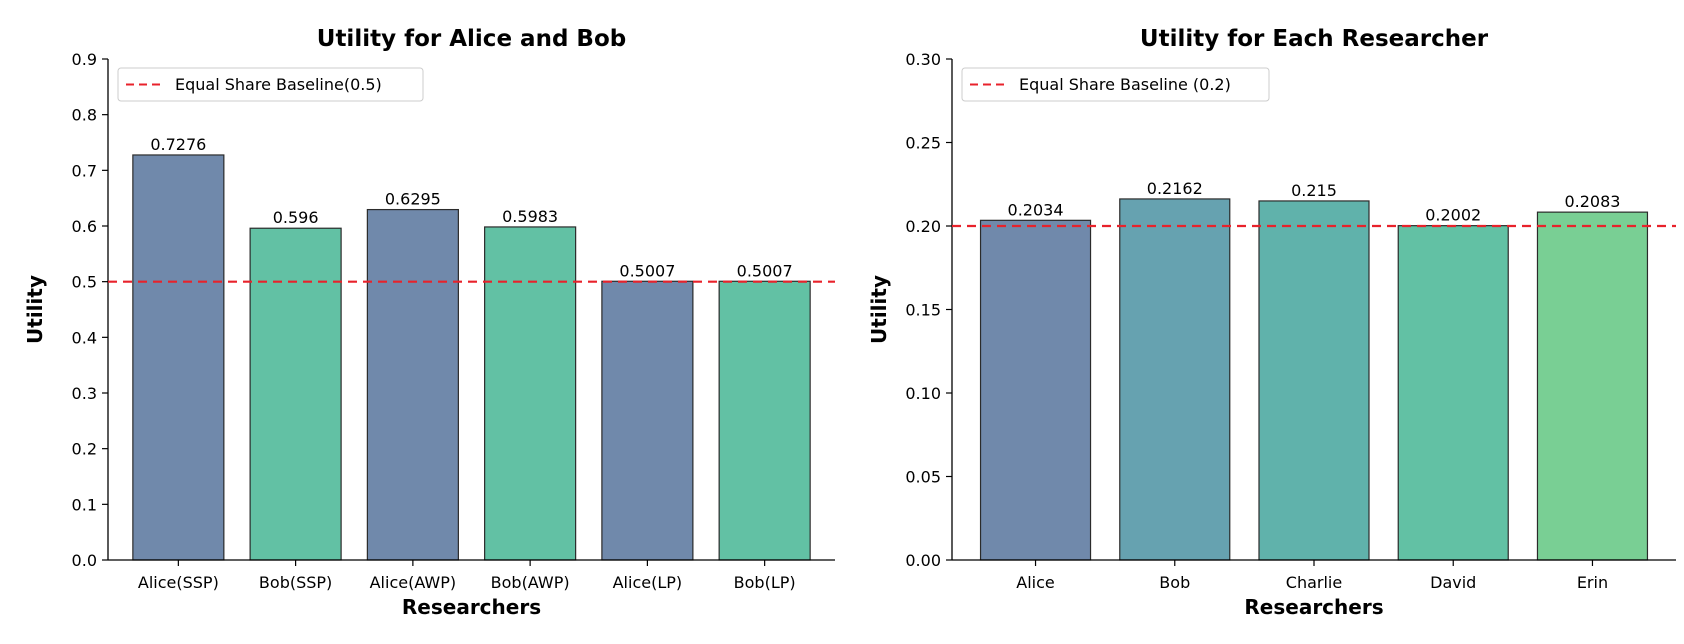  I want to click on chart-title: Utility for Alice and Bob, so click(471, 39).